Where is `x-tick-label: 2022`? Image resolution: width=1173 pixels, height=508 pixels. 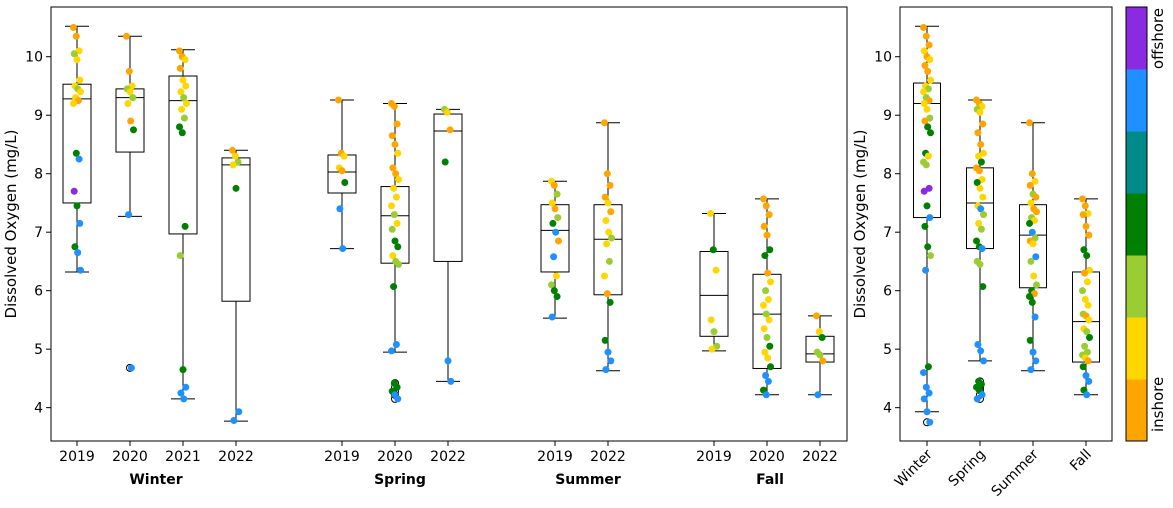 x-tick-label: 2022 is located at coordinates (820, 457).